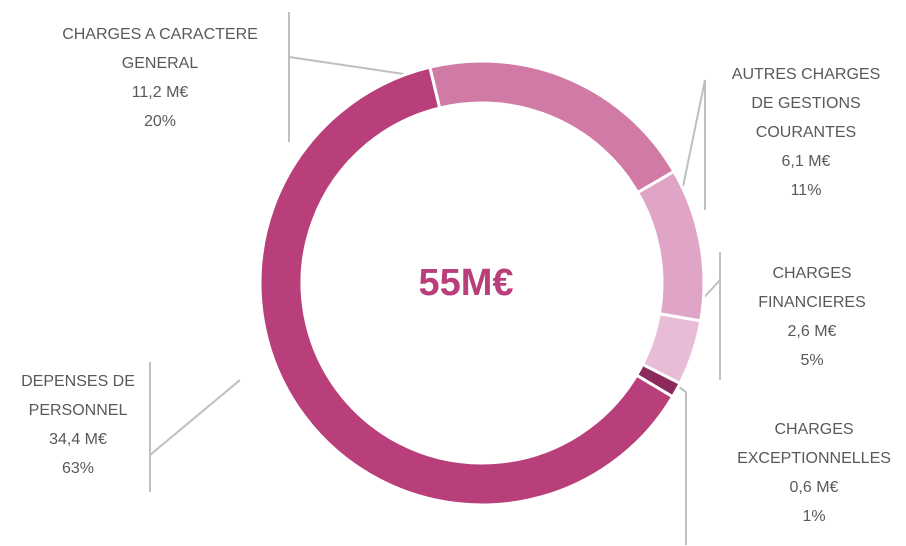  Describe the element at coordinates (78, 396) in the screenshot. I see `category-label: DEPENSES DE PERSONNEL` at that location.